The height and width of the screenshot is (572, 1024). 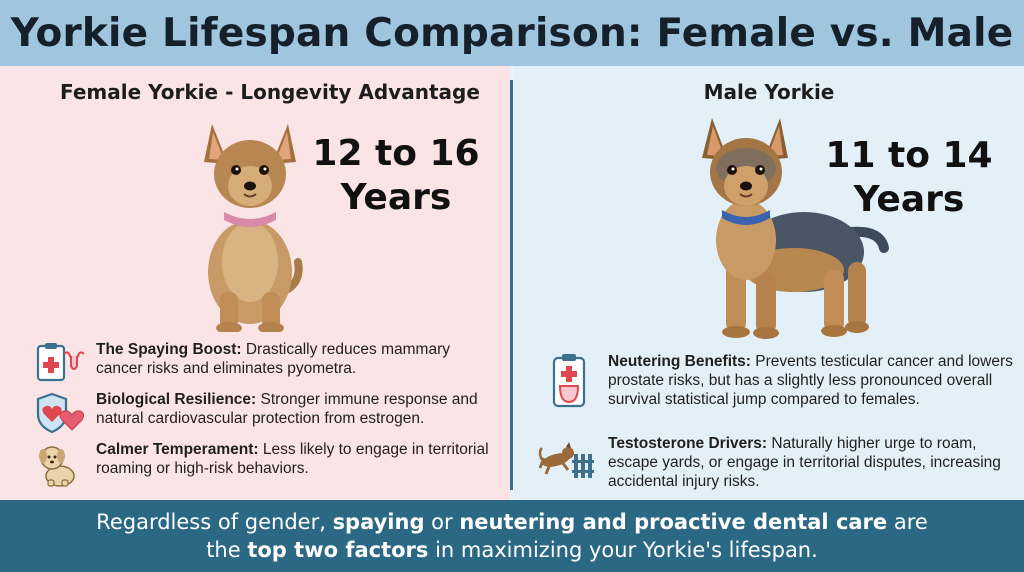 I want to click on dog-jumping-fence-icon, so click(x=566, y=460).